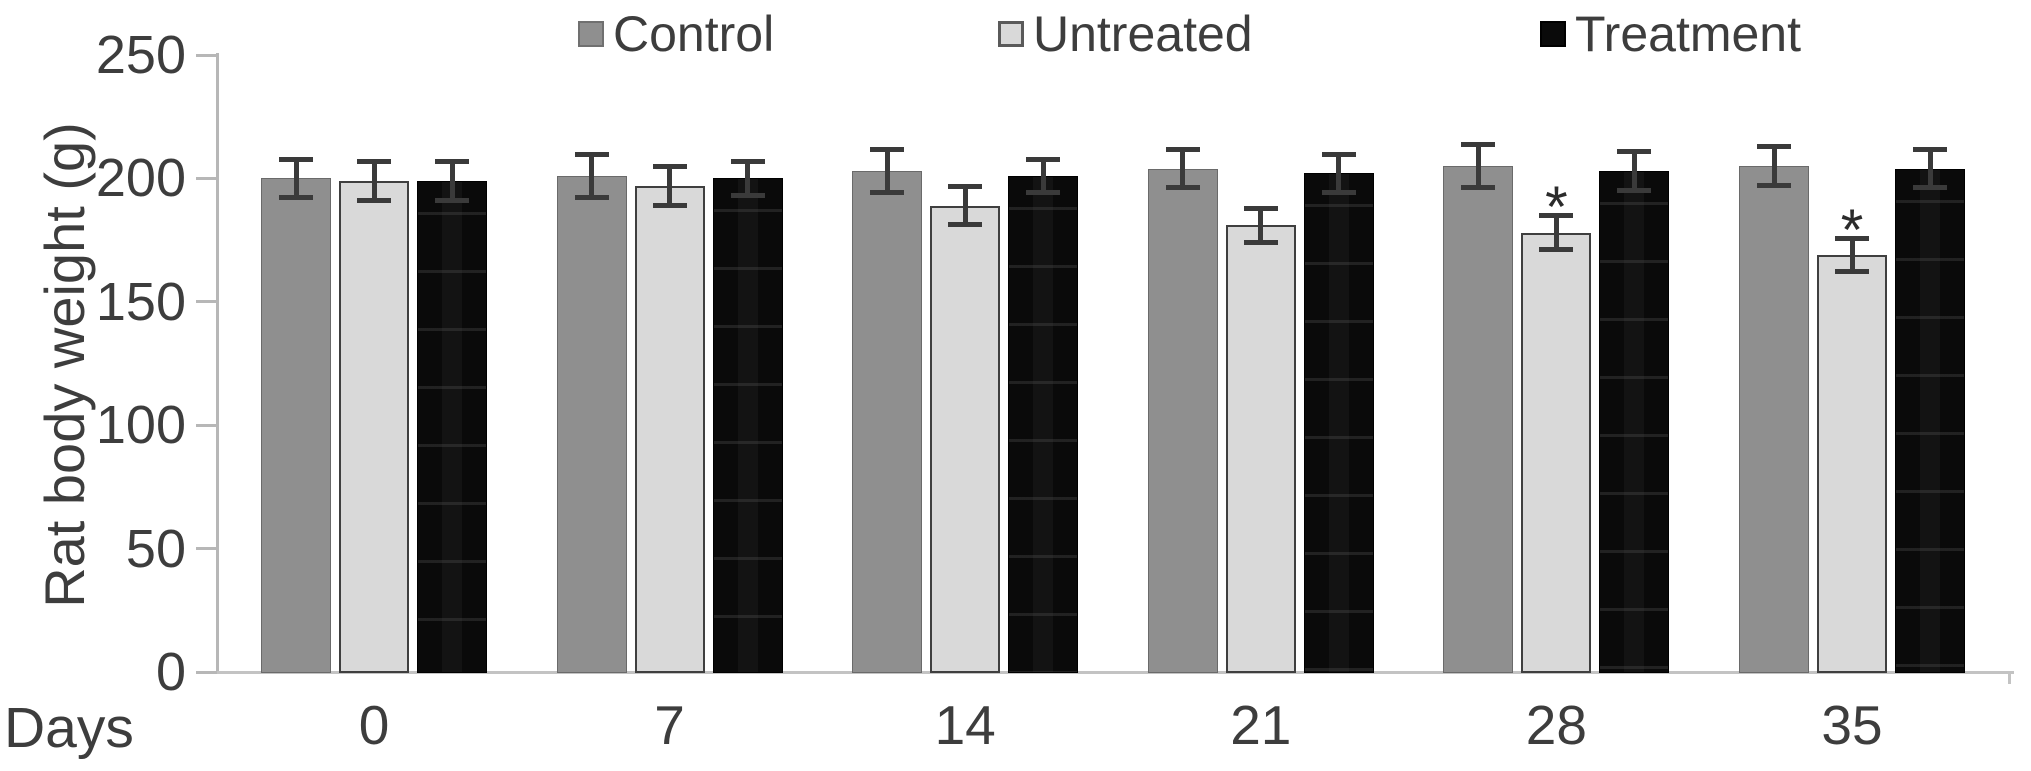  I want to click on y-tick-label-50: 50, so click(155, 548).